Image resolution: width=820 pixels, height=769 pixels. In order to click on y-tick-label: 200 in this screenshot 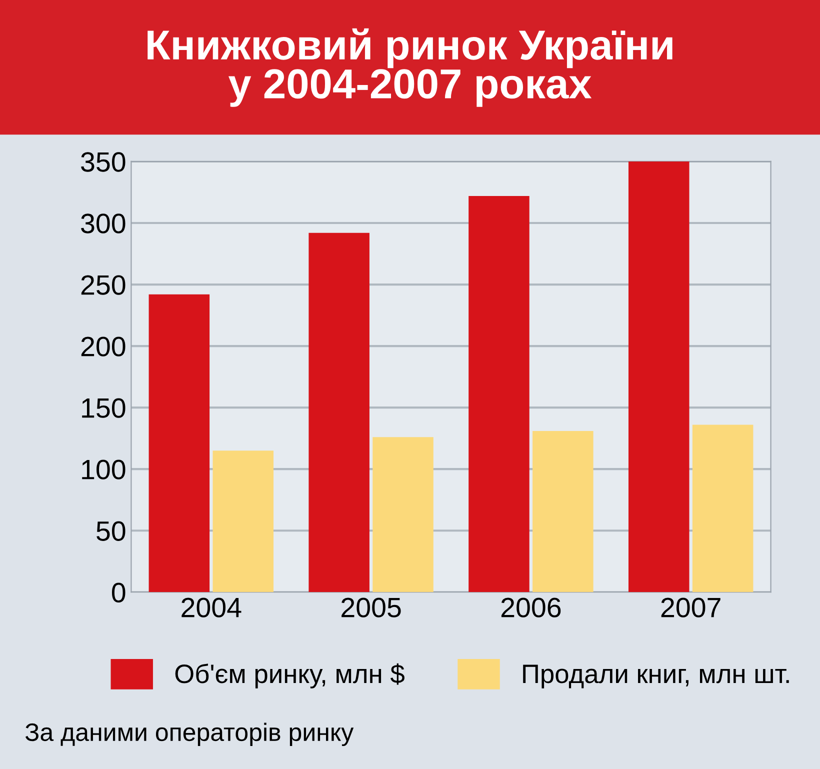, I will do `click(103, 346)`.